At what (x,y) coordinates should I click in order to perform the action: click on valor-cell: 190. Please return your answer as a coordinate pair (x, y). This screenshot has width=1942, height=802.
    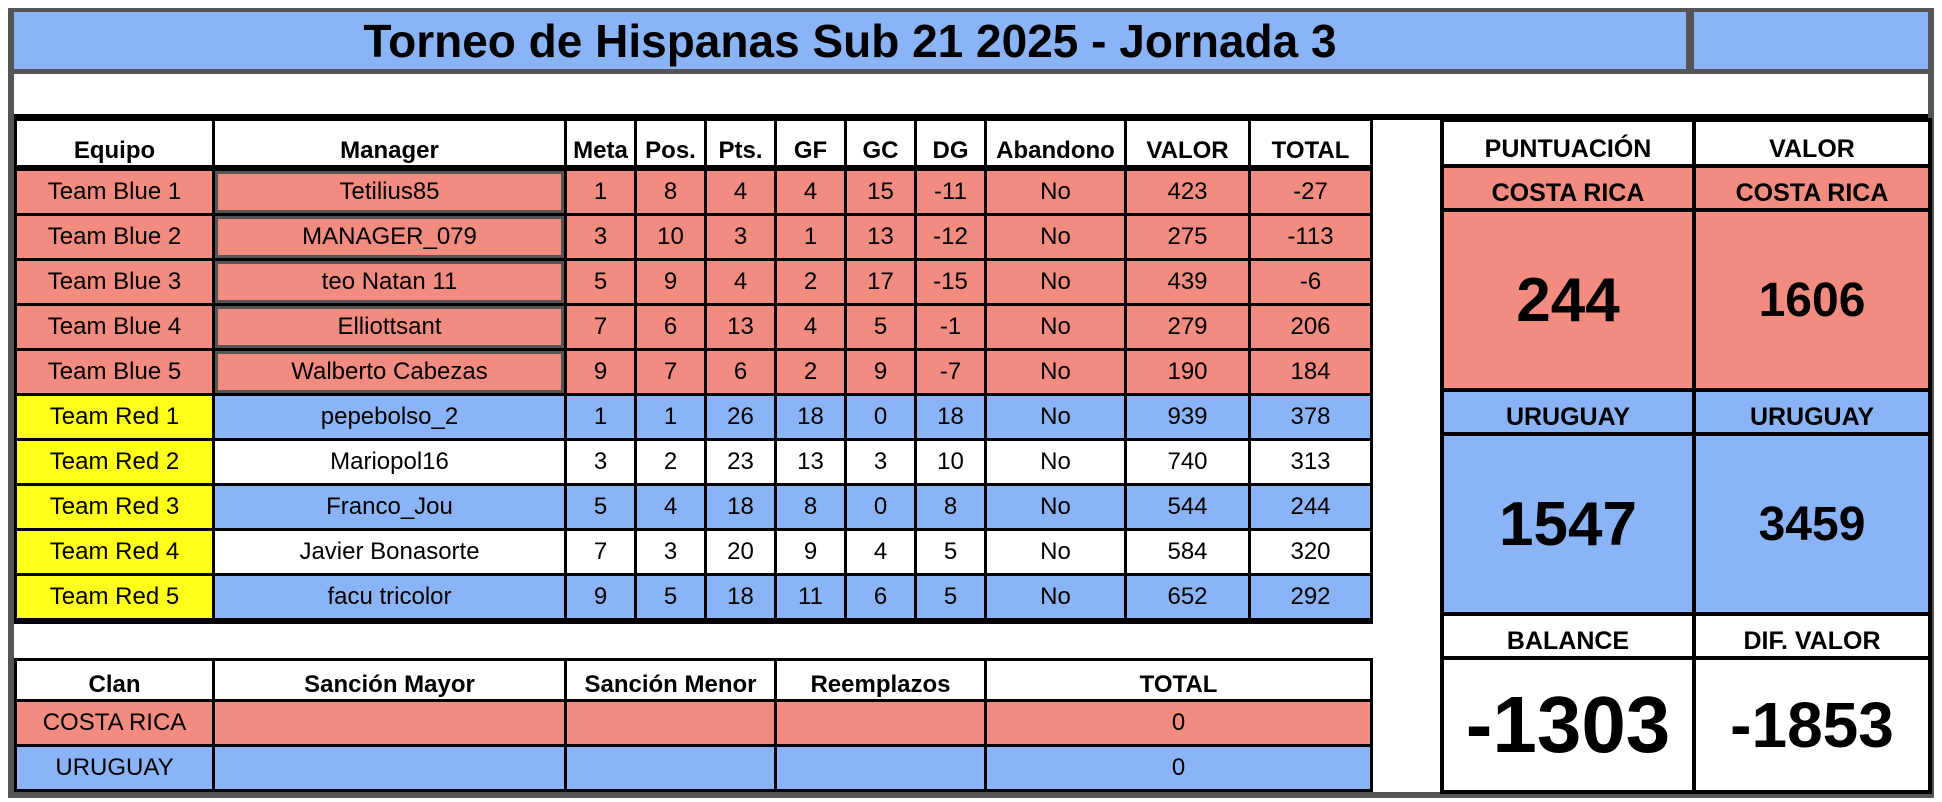
    Looking at the image, I should click on (1187, 372).